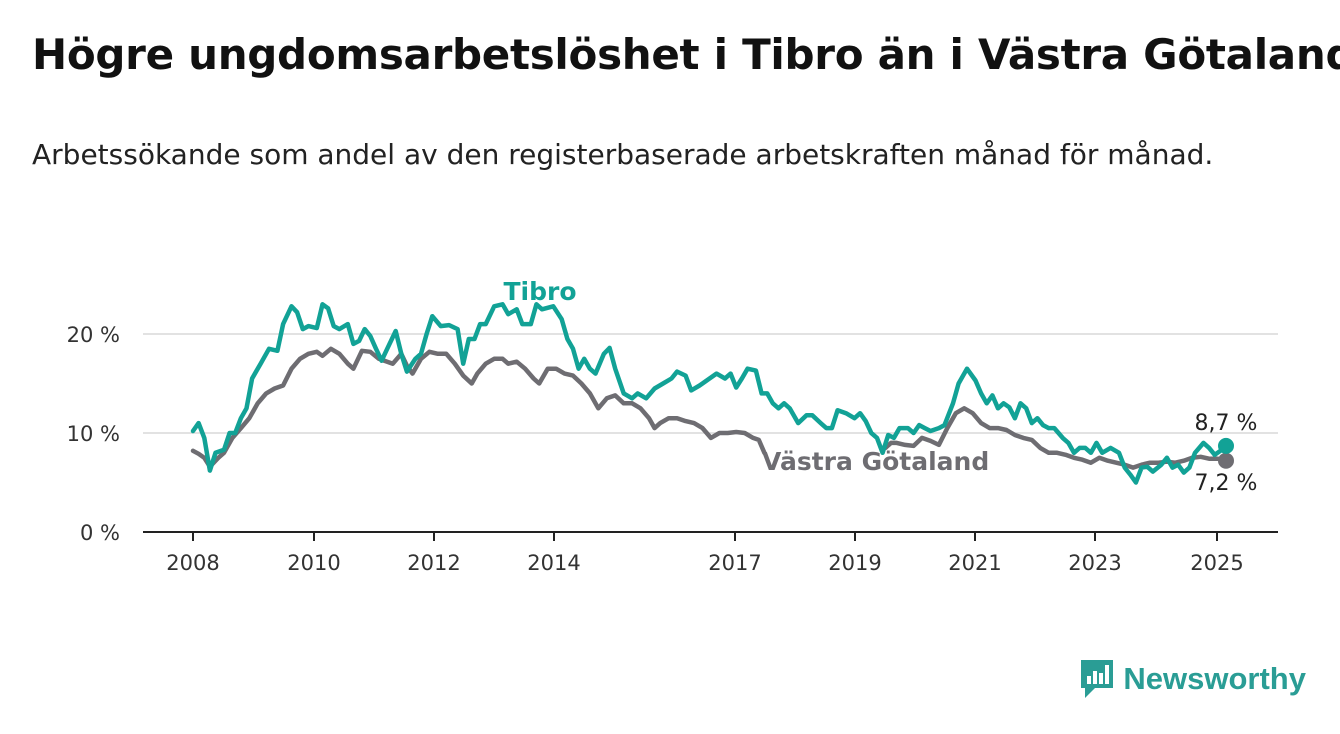 The image size is (1340, 734). I want to click on y-tick-label: 10 %, so click(93, 434).